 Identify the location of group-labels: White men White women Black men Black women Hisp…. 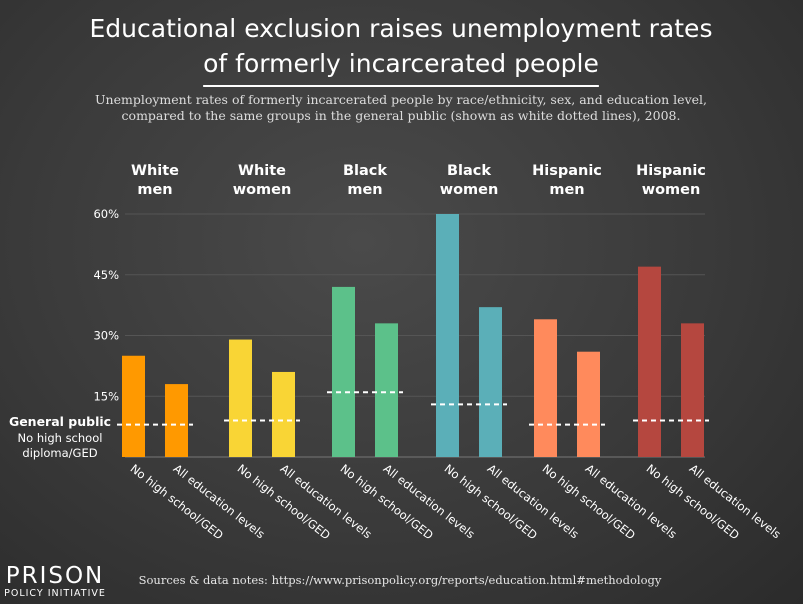
(418, 180).